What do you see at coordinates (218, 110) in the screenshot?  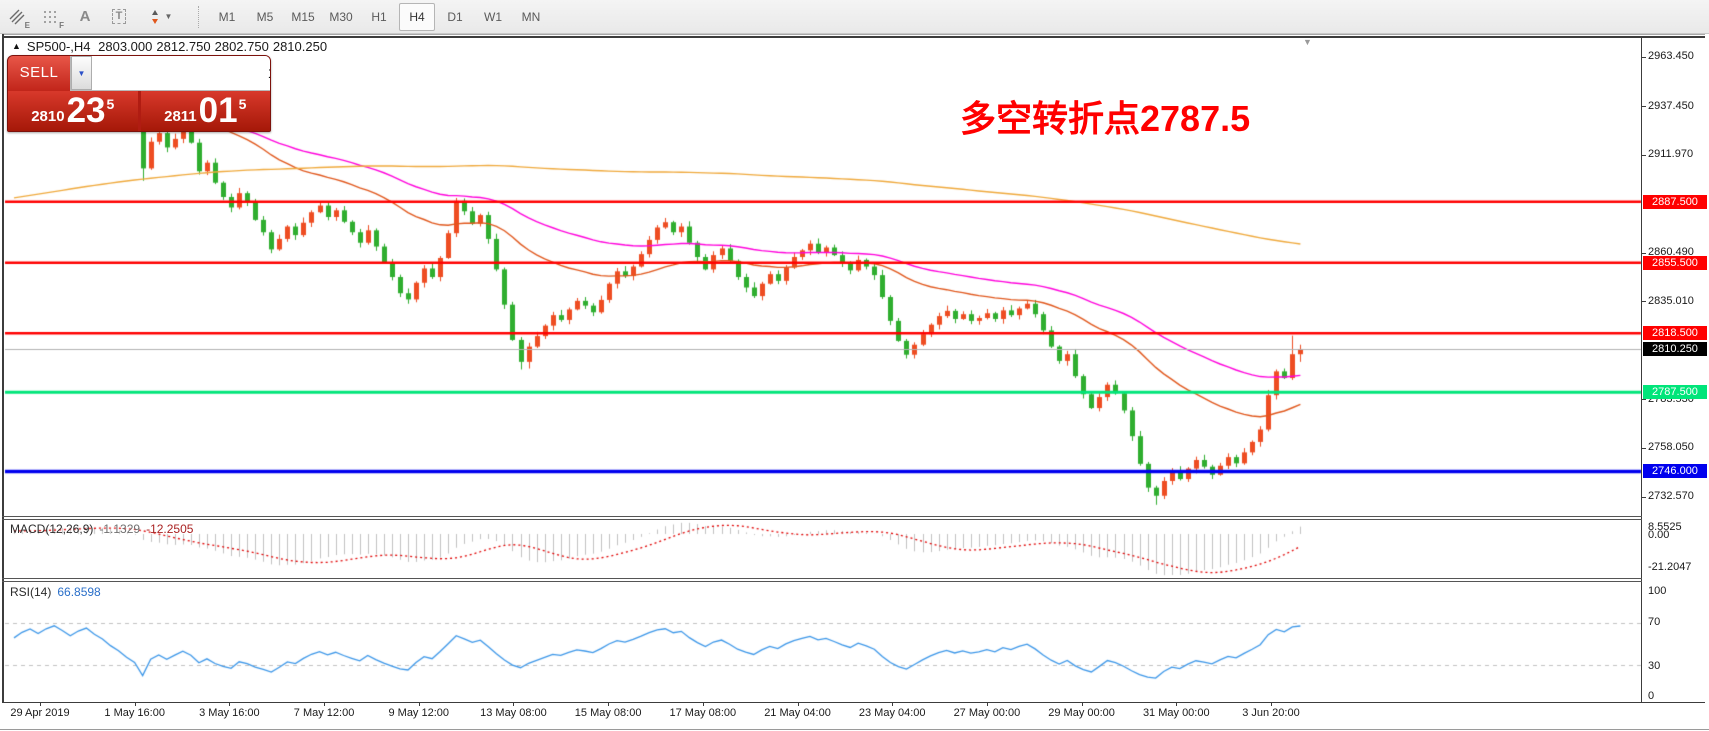 I see `buy-price-main: 01` at bounding box center [218, 110].